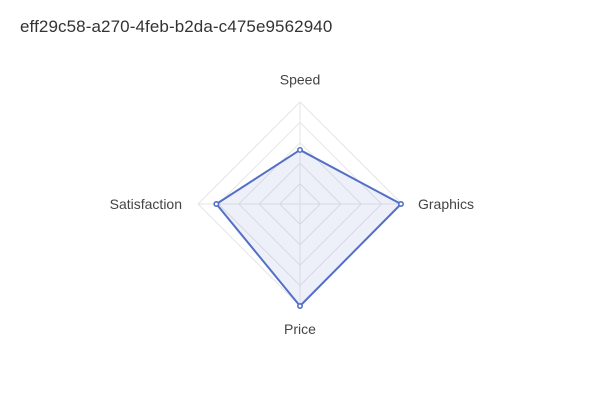 This screenshot has width=600, height=400. Describe the element at coordinates (299, 305) in the screenshot. I see `data-point-price` at that location.